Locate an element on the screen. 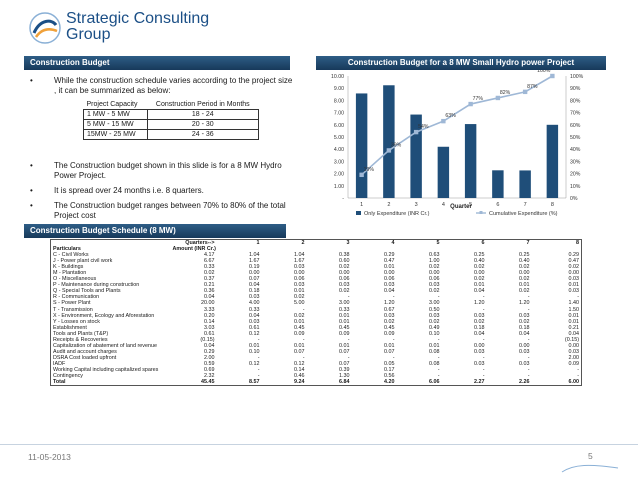  value-cell: 1.04 is located at coordinates (299, 255).